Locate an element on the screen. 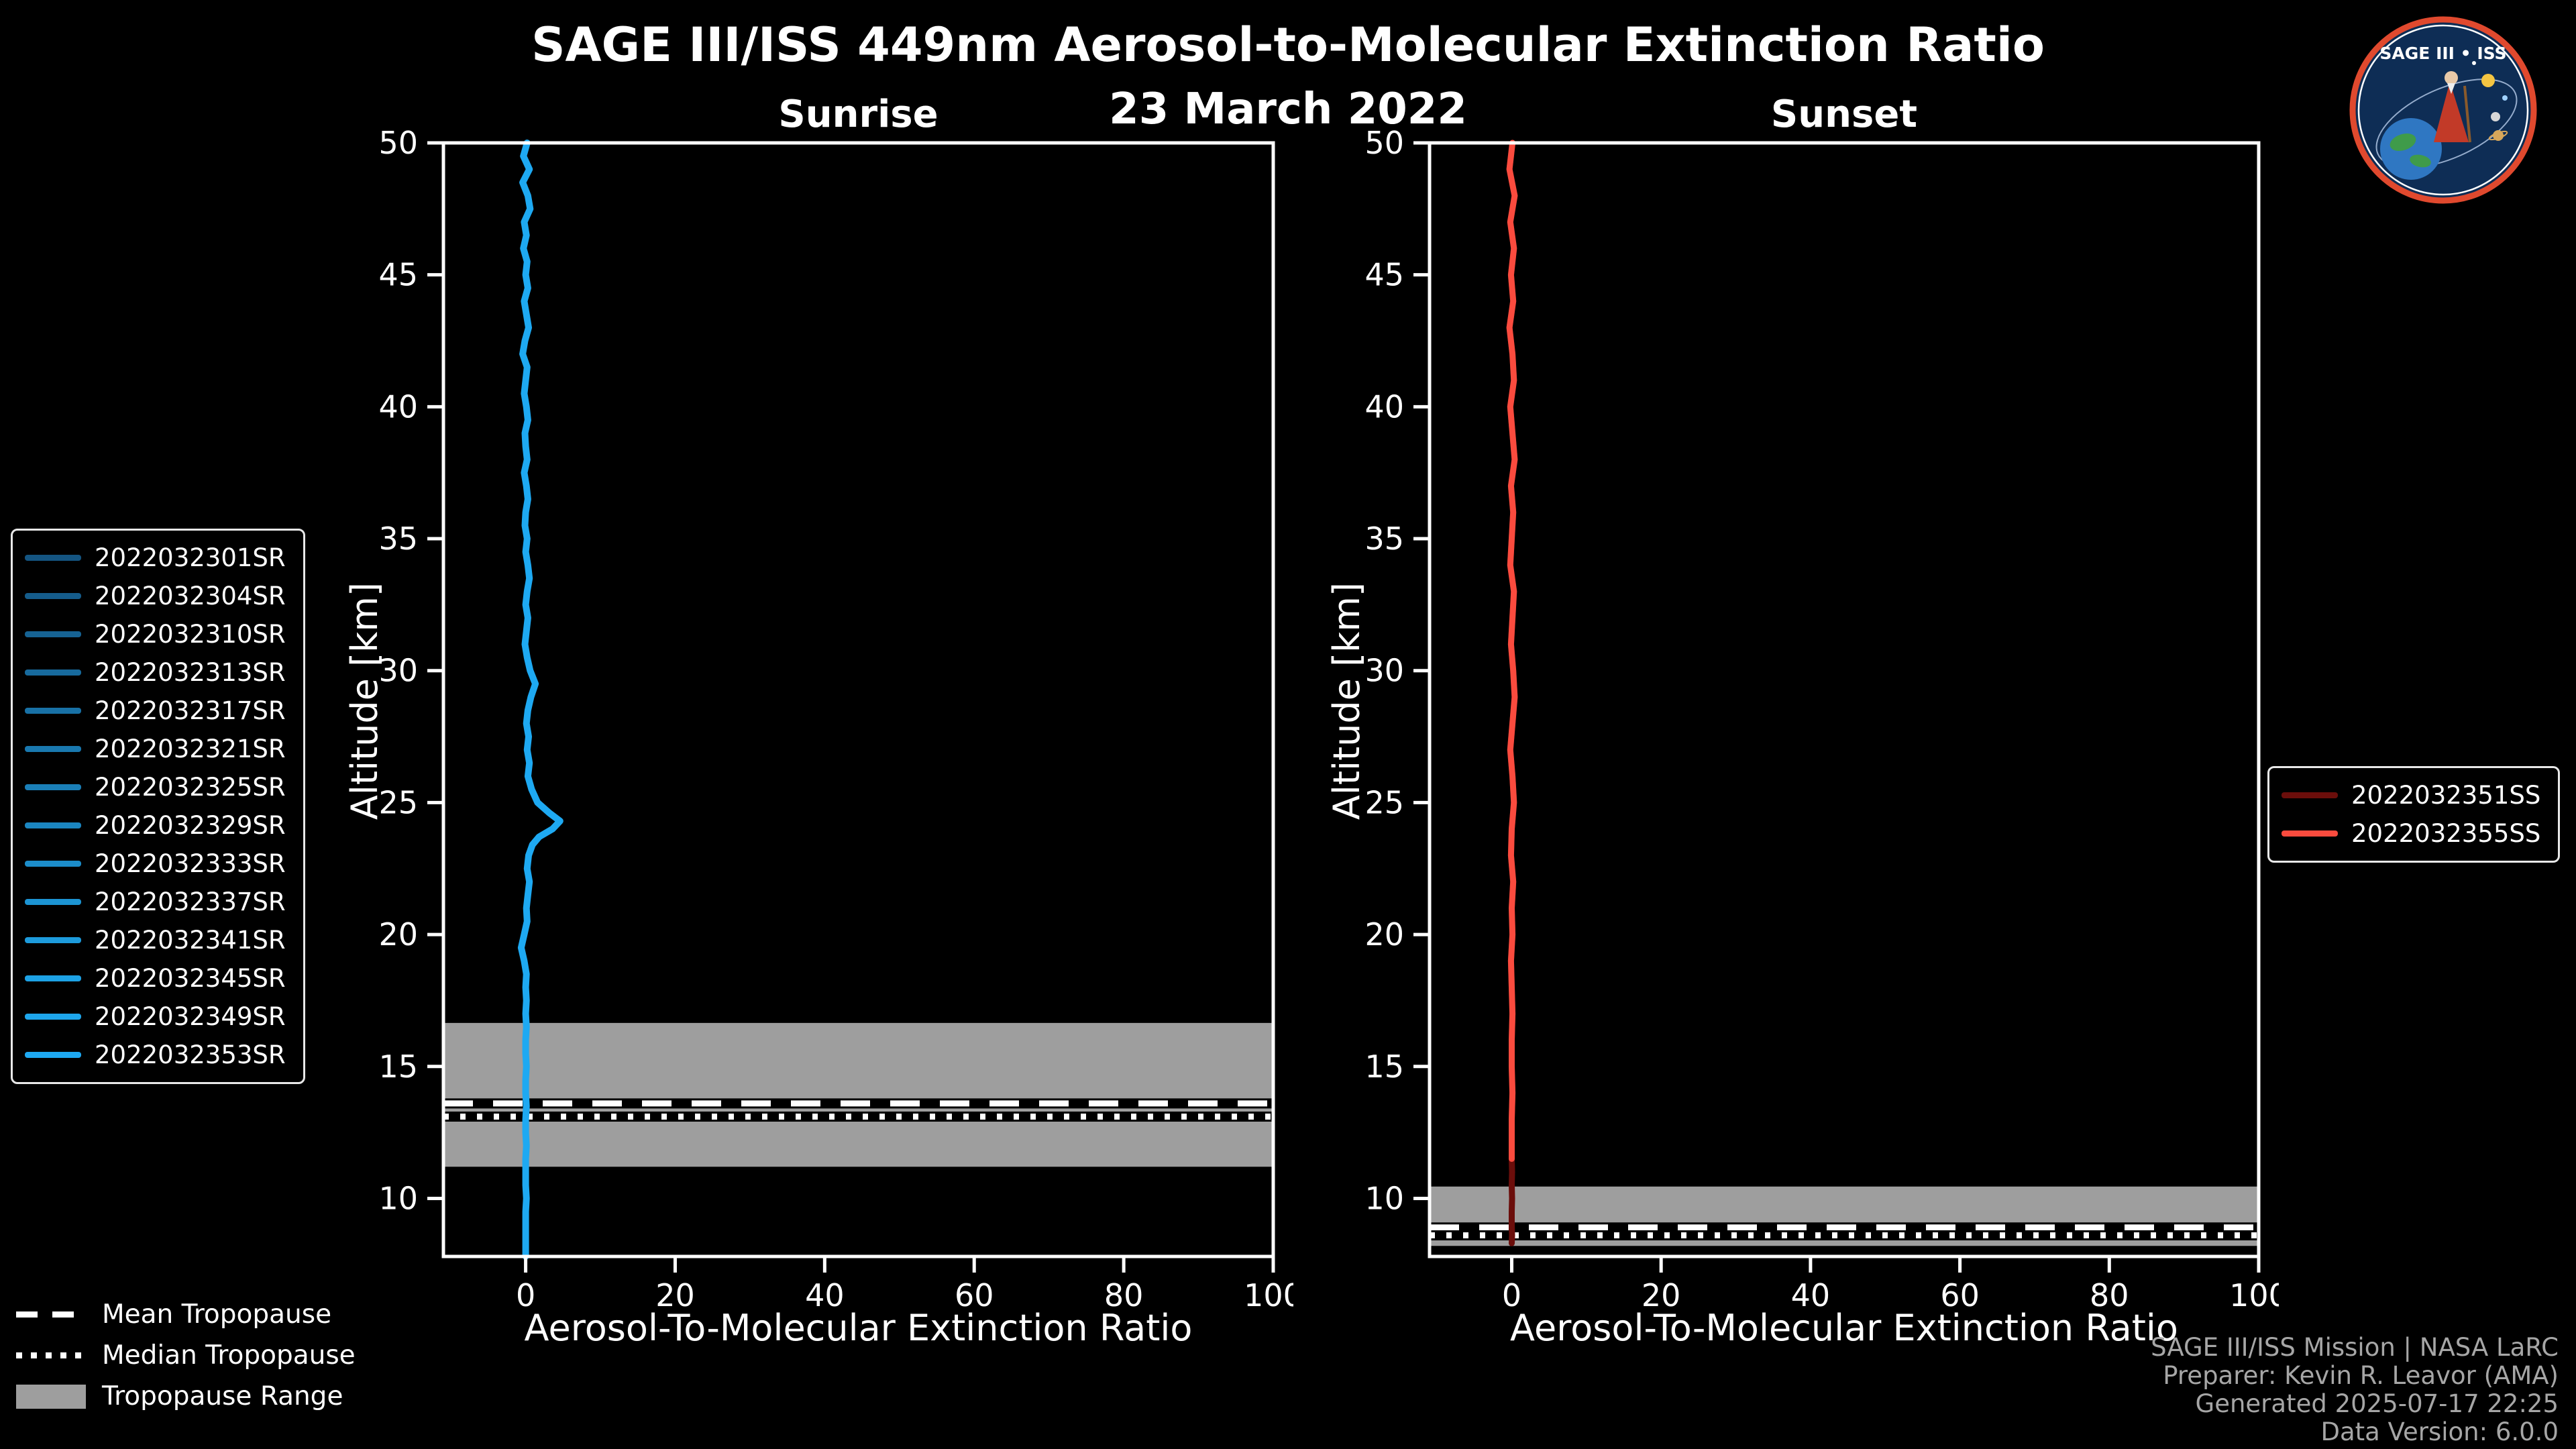  sage-iii-iss-logo: SAGE III • ISS is located at coordinates (2443, 110).